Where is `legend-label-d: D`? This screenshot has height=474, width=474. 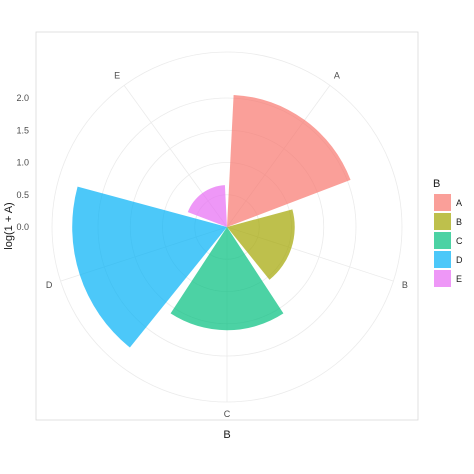 legend-label-d: D is located at coordinates (459, 260).